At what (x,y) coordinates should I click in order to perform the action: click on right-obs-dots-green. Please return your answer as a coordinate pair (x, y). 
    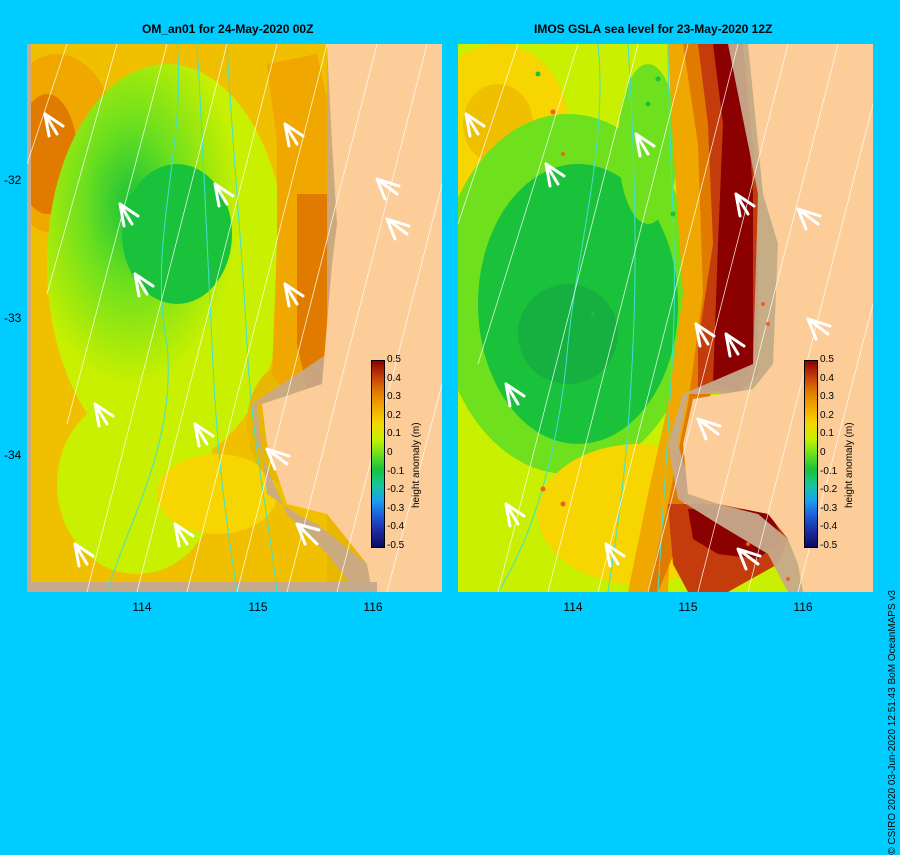
    Looking at the image, I should click on (605, 193).